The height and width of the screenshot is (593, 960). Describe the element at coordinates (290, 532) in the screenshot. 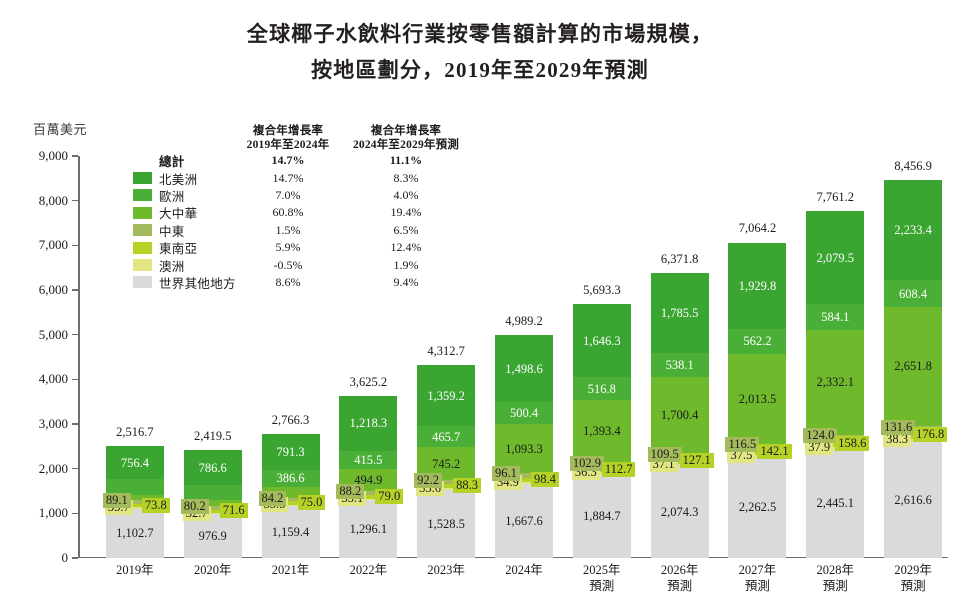

I see `bar-segment: 1,159.4` at that location.